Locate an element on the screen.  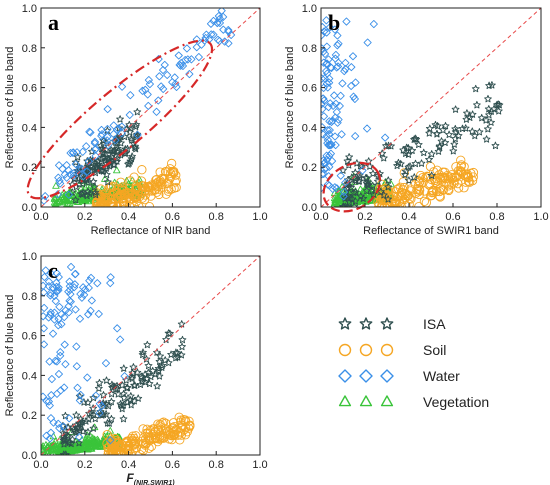
ellipse-annotation is located at coordinates (352, 187).